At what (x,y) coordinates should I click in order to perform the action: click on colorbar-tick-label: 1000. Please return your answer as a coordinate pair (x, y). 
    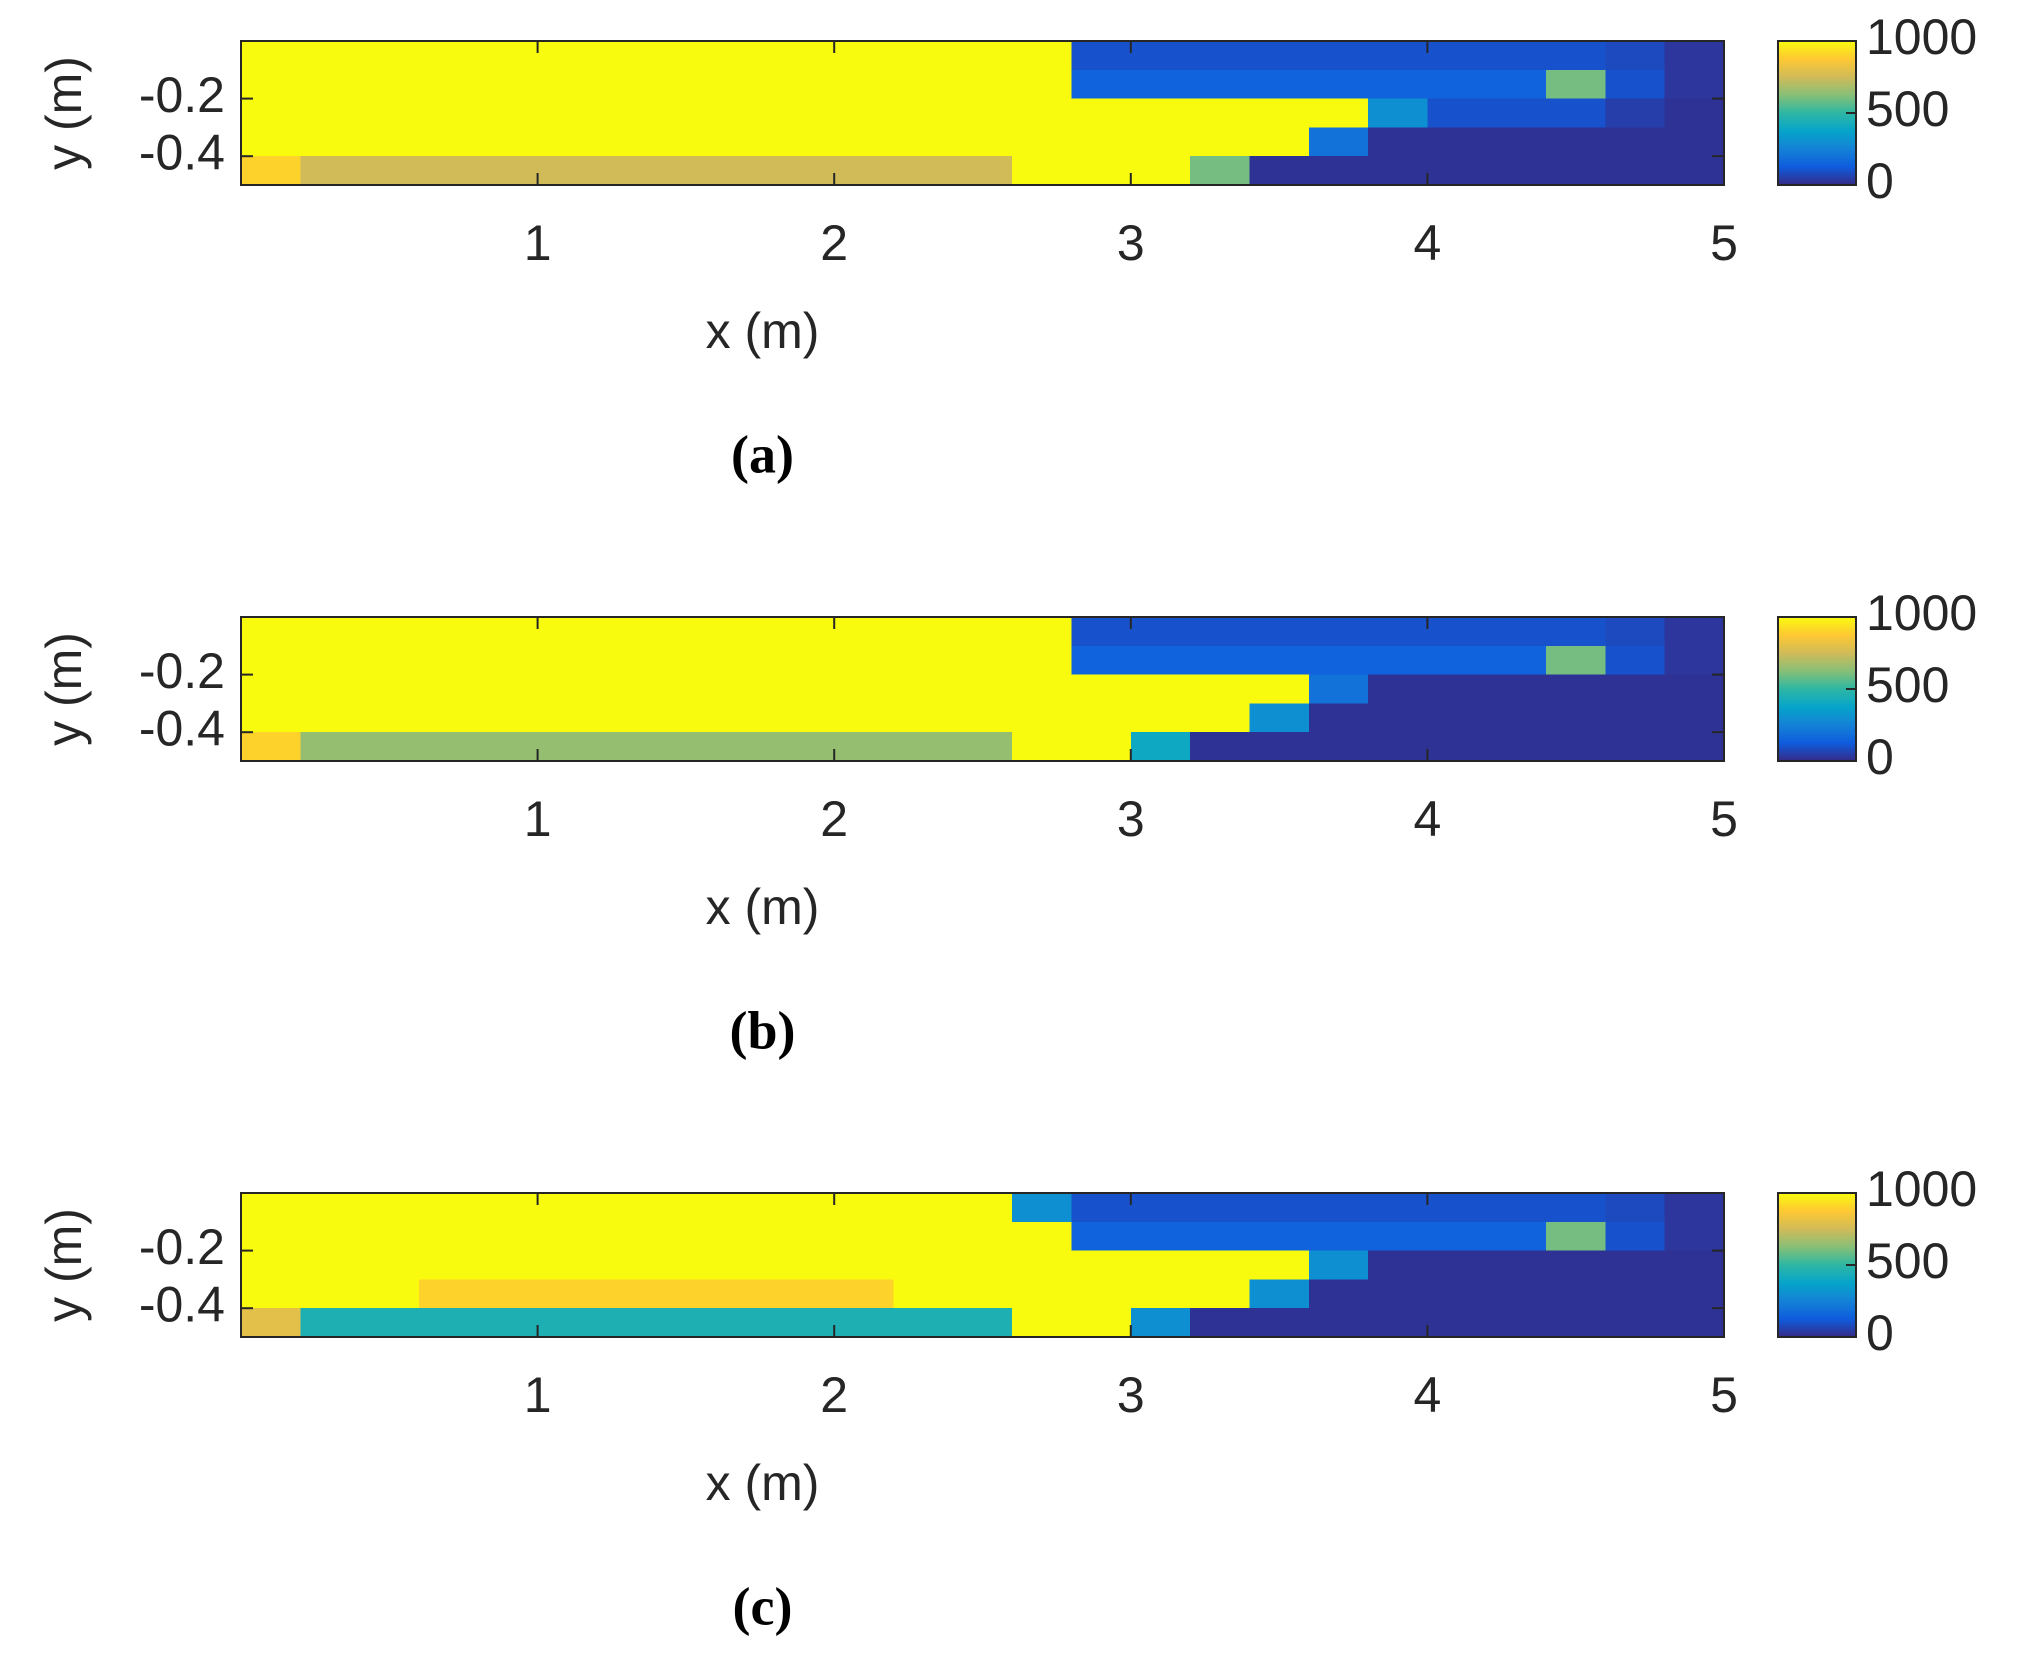
    Looking at the image, I should click on (1921, 613).